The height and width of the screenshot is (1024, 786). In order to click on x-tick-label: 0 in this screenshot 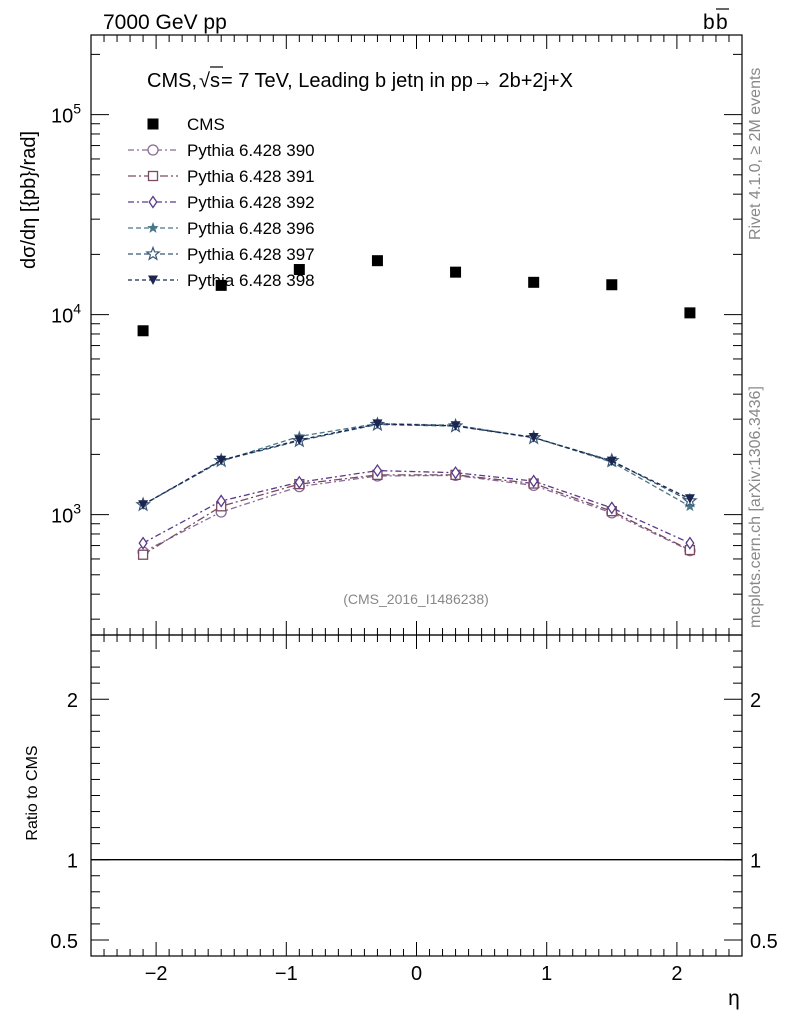, I will do `click(416, 974)`.